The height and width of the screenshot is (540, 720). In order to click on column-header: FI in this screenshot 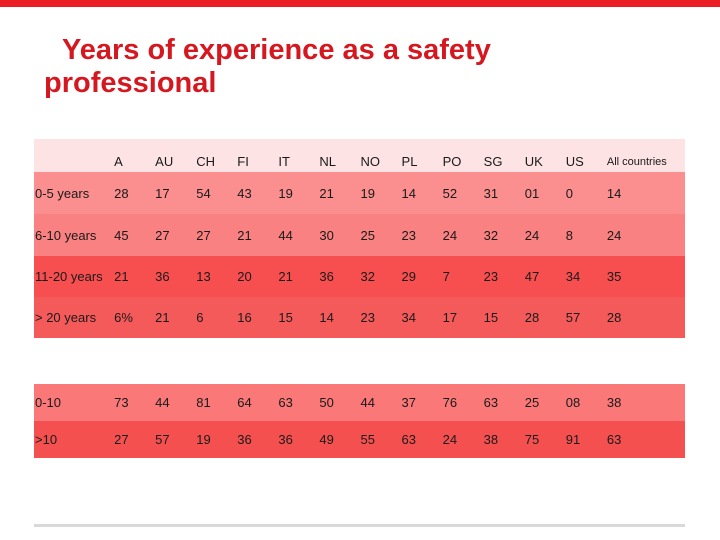, I will do `click(243, 161)`.